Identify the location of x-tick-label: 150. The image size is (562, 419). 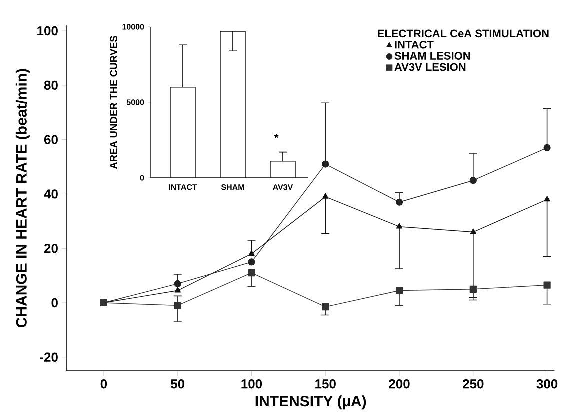
(326, 384).